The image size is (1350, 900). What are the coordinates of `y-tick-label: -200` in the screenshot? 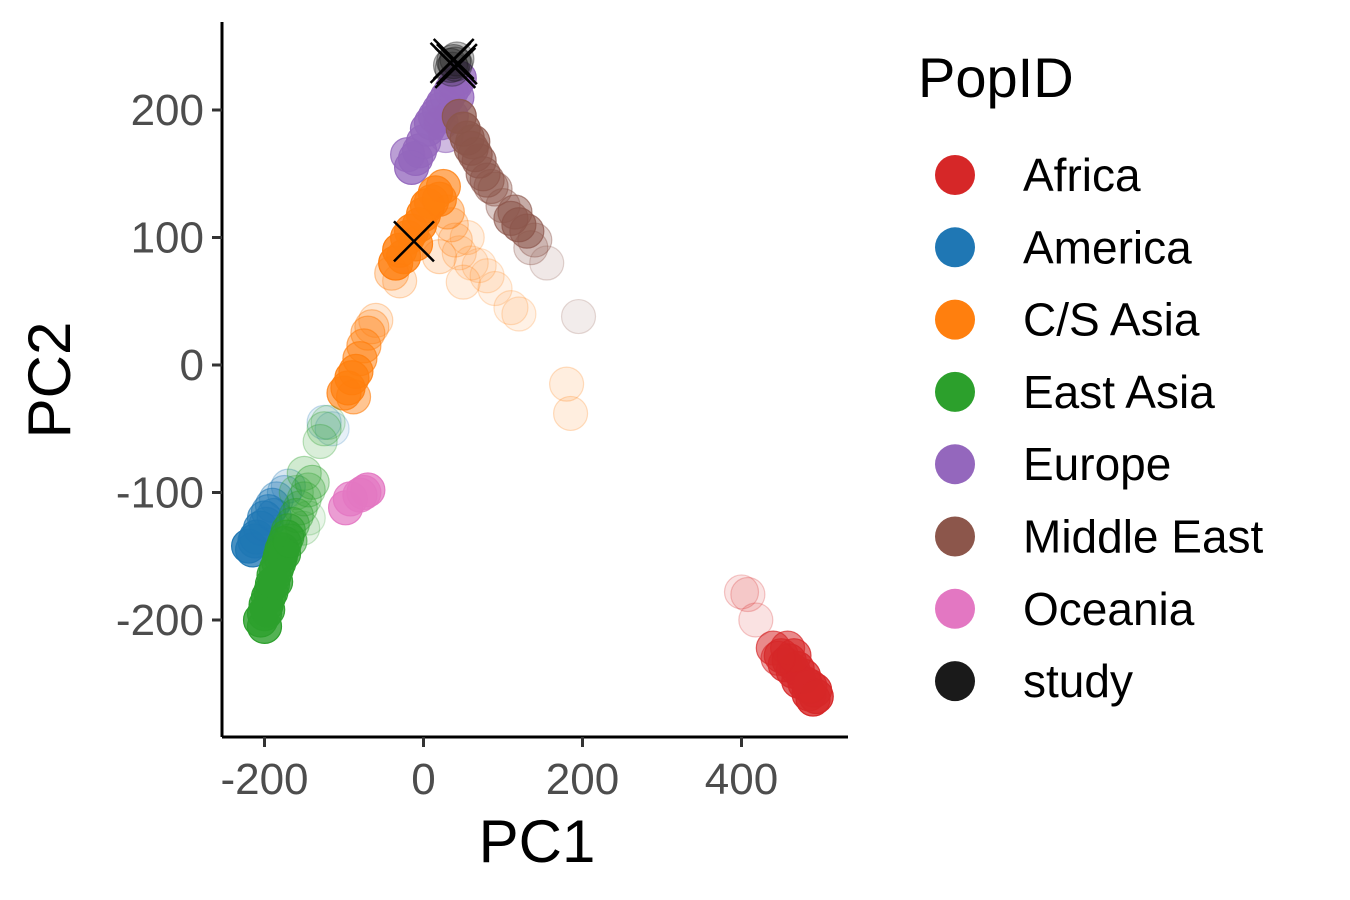 It's located at (160, 620).